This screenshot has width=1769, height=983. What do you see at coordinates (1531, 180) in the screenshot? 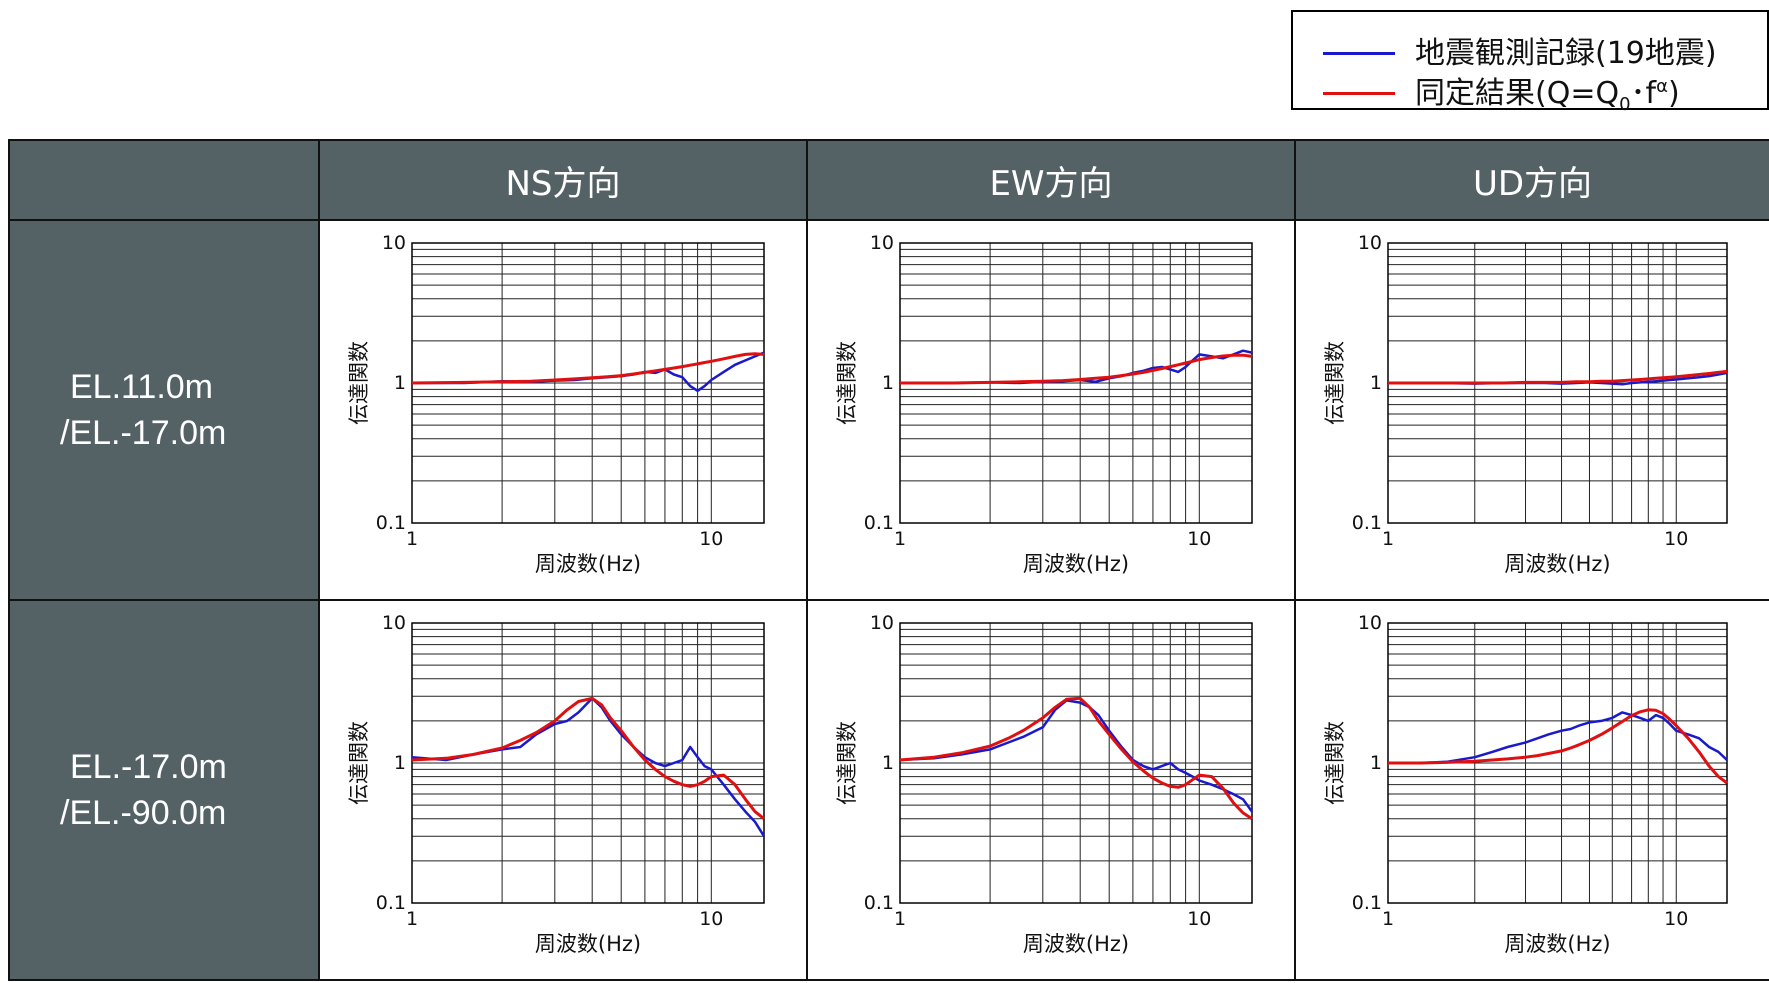
I see `column-header-ud: UD方向` at bounding box center [1531, 180].